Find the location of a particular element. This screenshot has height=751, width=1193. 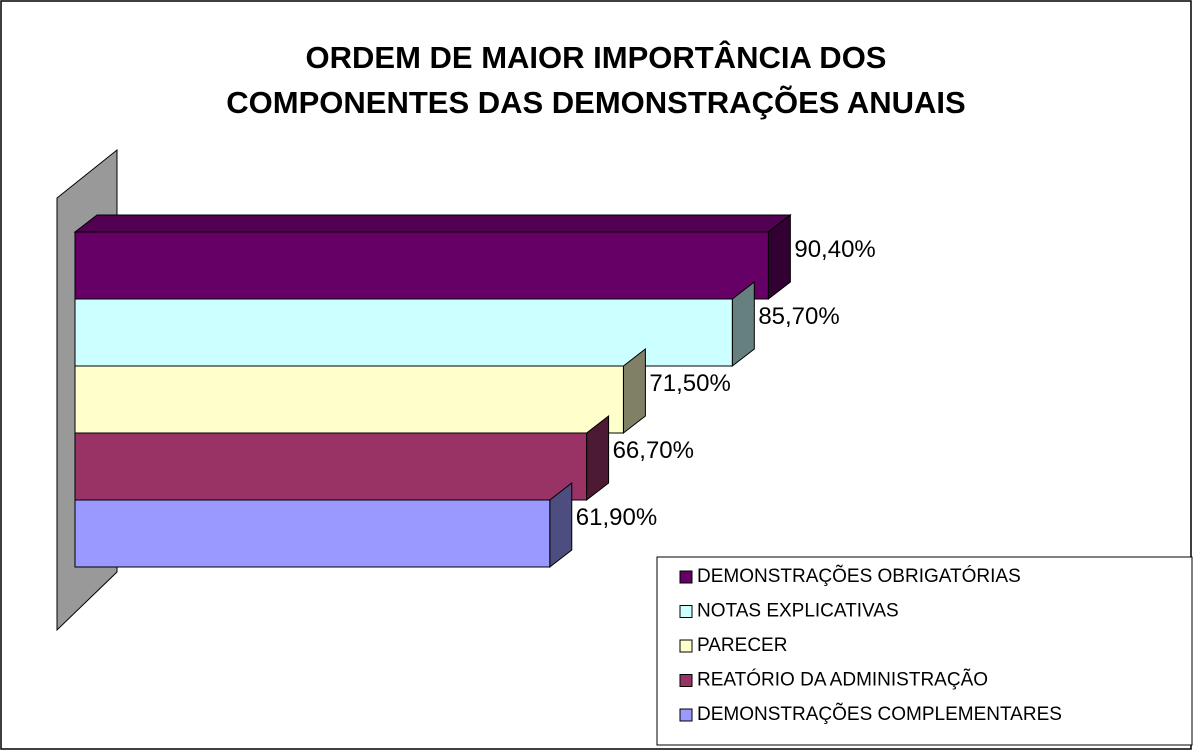

value-label: 71,50% is located at coordinates (689, 383).